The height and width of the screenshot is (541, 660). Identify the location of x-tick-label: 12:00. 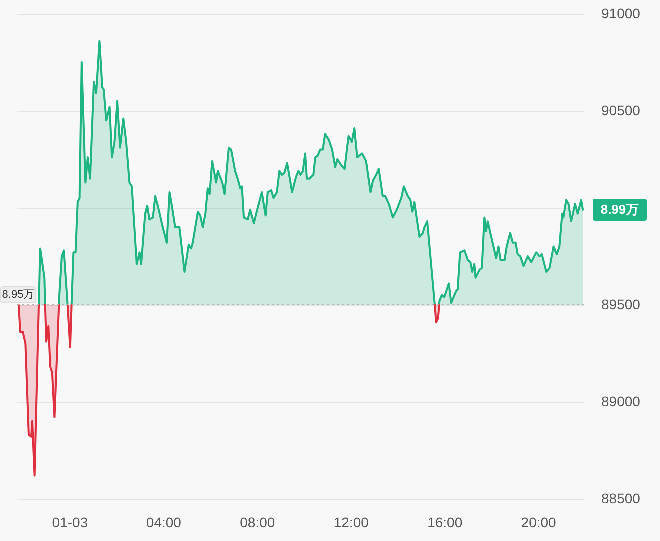
(352, 522).